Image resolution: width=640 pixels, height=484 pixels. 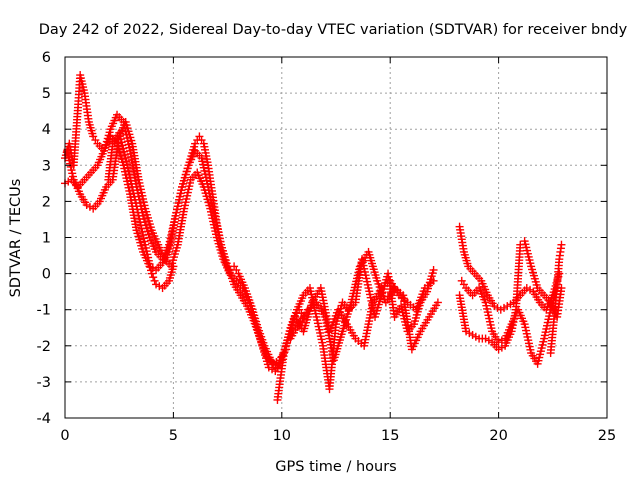 What do you see at coordinates (46, 130) in the screenshot?
I see `y-tick-label: 4` at bounding box center [46, 130].